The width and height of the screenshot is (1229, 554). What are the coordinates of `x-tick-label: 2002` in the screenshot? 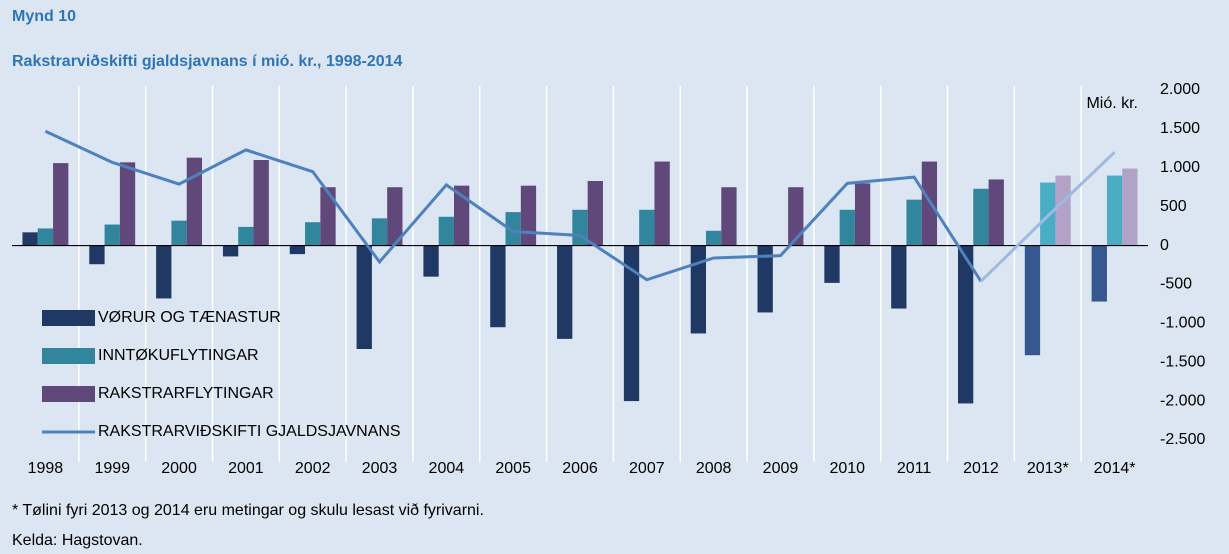 It's located at (313, 468).